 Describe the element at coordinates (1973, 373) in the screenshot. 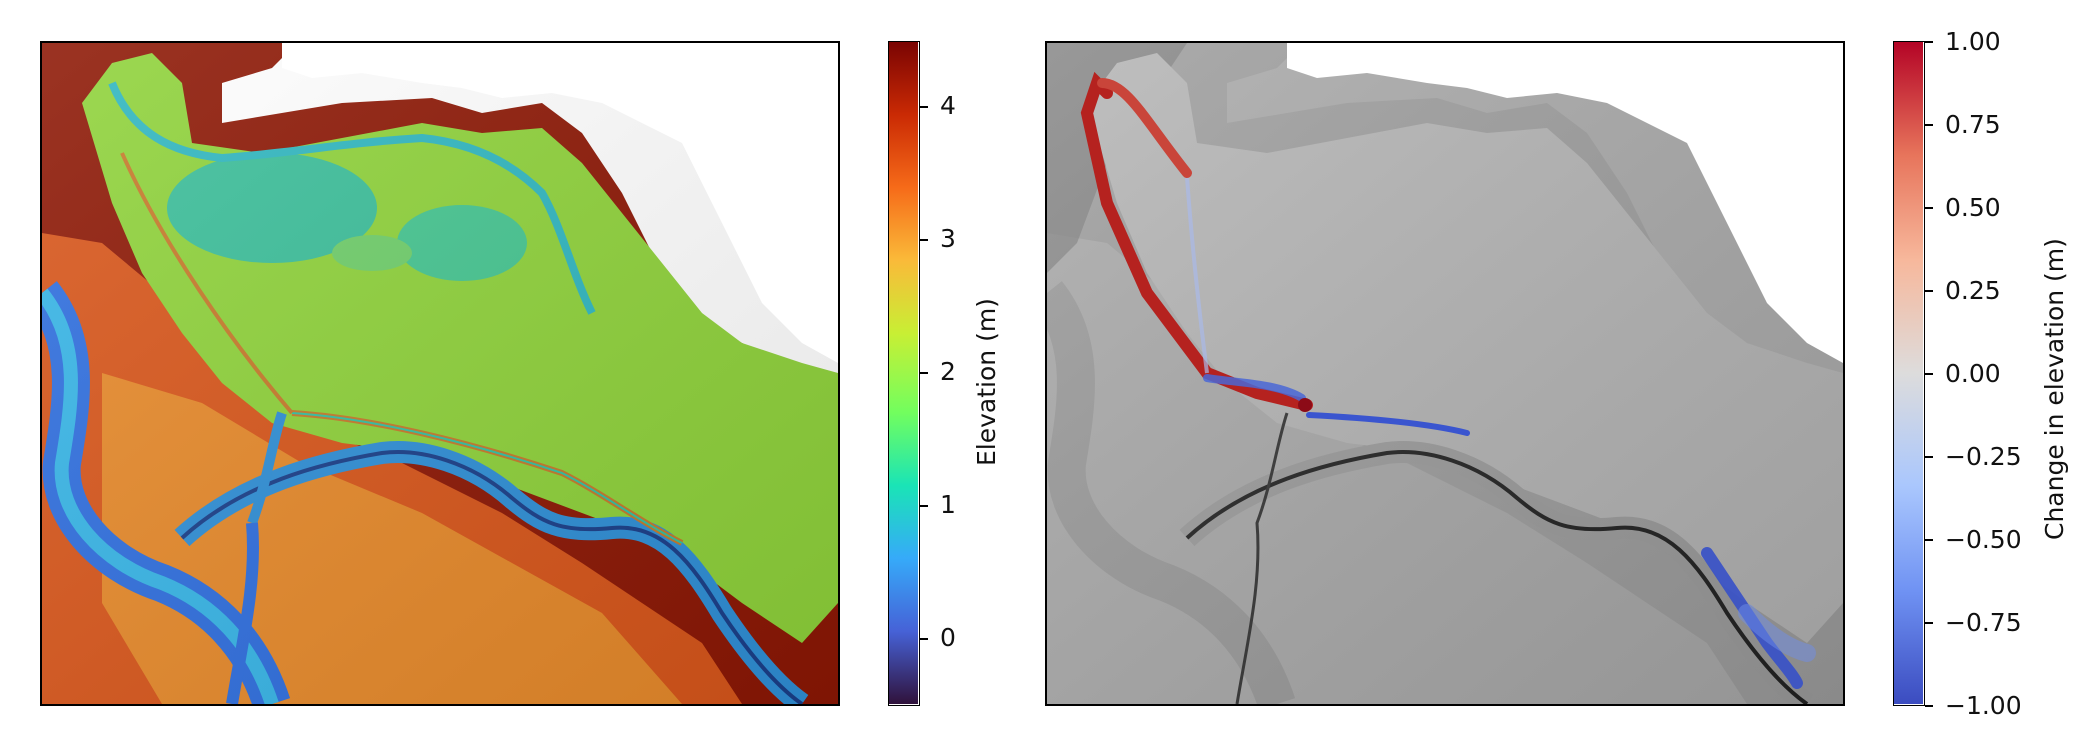

I see `change-tick-4: 0.00` at that location.